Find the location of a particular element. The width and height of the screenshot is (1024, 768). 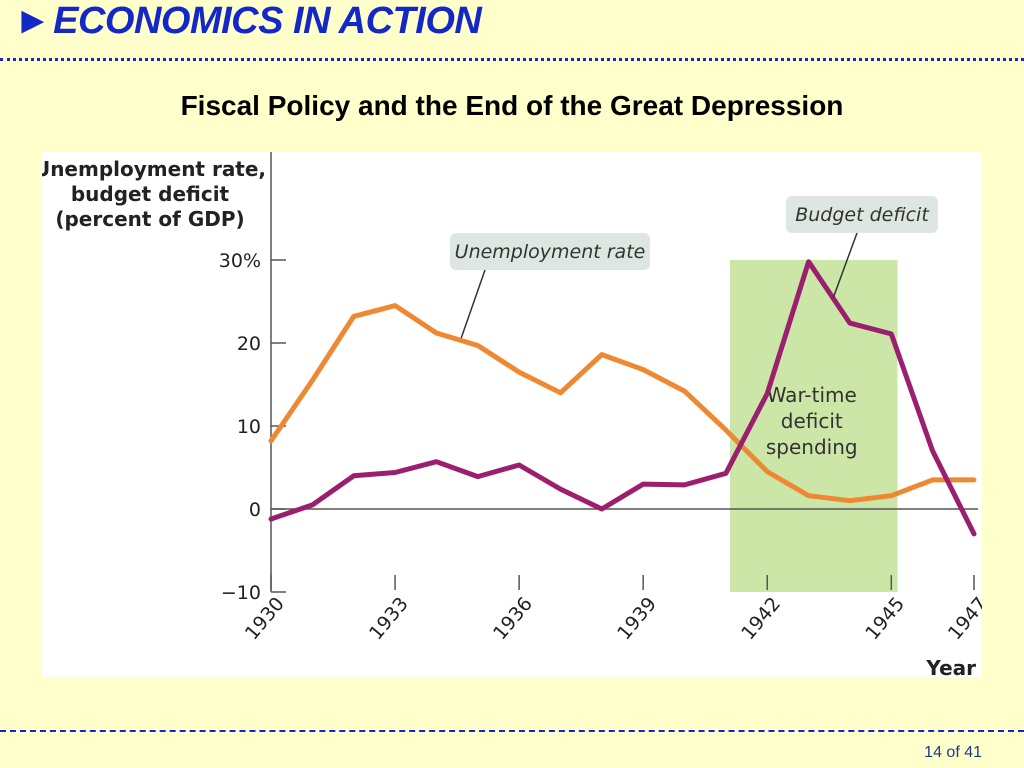

band-label-line: spending is located at coordinates (812, 447).